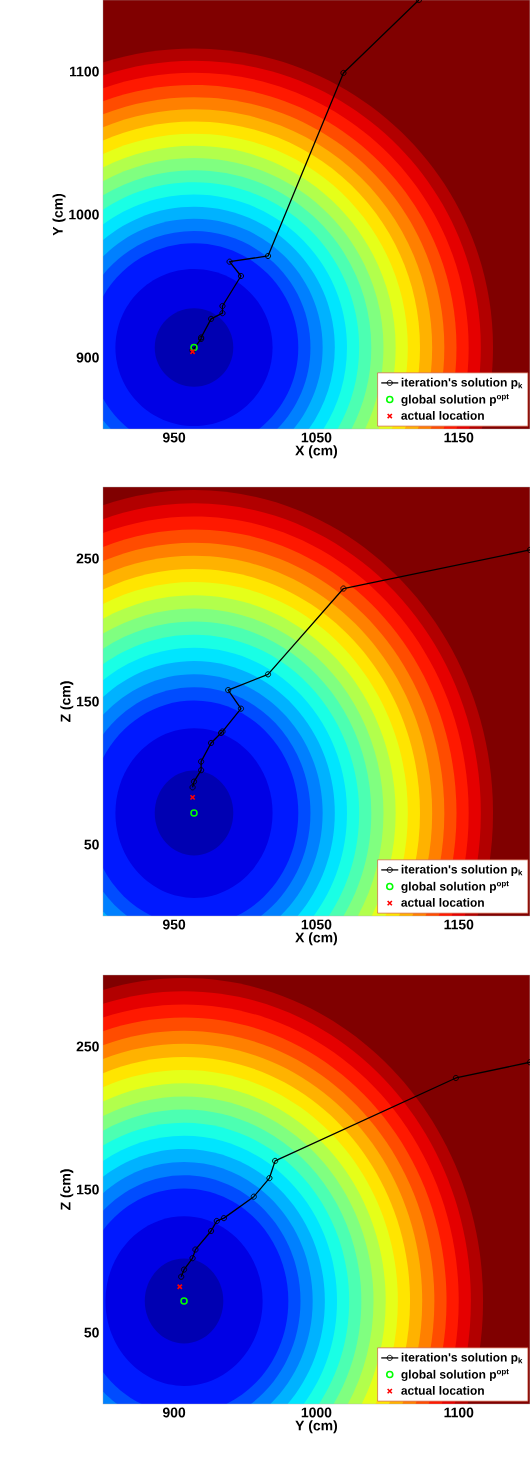 The image size is (530, 1460). I want to click on y-tick-label: 900, so click(87, 357).